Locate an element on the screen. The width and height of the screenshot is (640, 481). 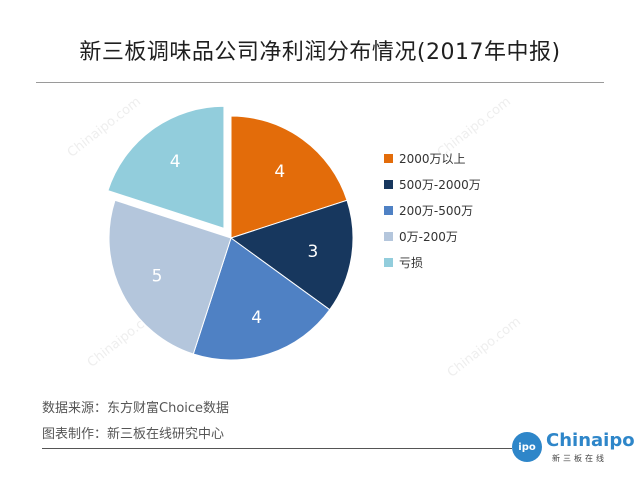
slice-value-label: 3 is located at coordinates (313, 252).